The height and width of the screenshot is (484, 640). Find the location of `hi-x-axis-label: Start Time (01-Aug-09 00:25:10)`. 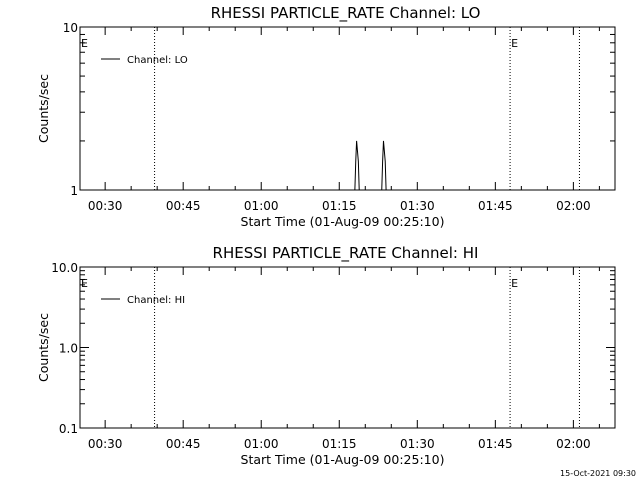

hi-x-axis-label: Start Time (01-Aug-09 00:25:10) is located at coordinates (343, 459).